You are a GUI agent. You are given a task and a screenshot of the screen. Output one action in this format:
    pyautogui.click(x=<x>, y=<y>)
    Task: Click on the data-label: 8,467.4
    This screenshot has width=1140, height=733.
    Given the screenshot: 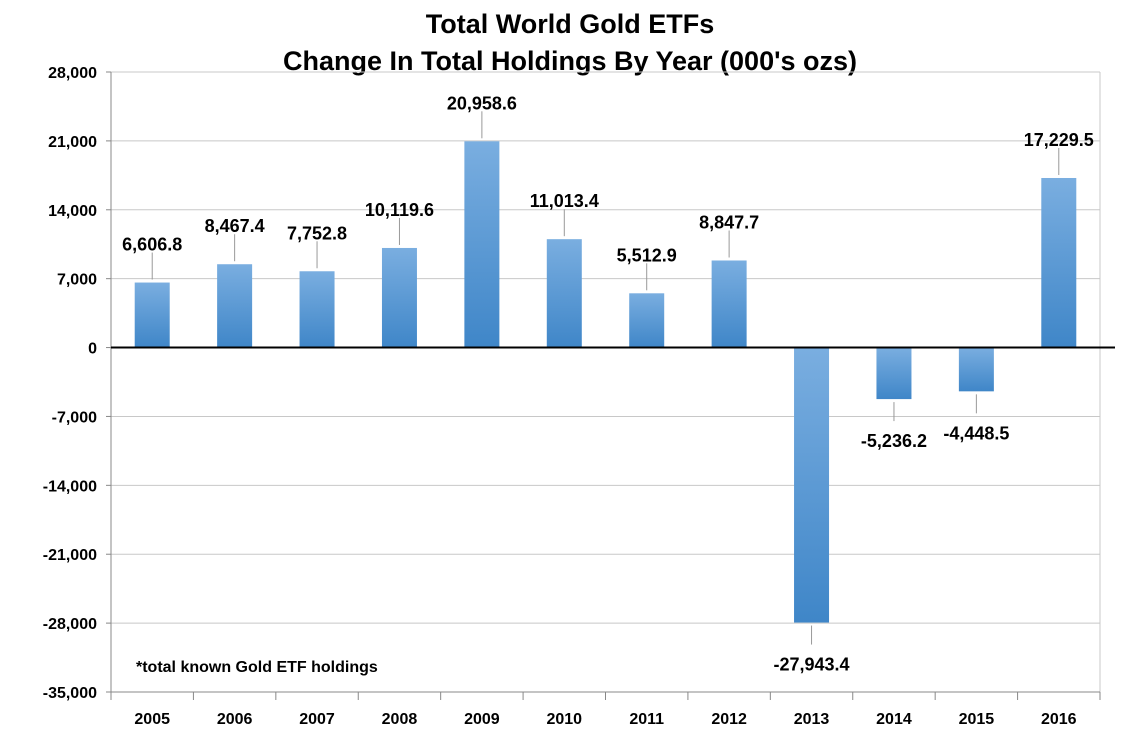 What is the action you would take?
    pyautogui.click(x=235, y=226)
    